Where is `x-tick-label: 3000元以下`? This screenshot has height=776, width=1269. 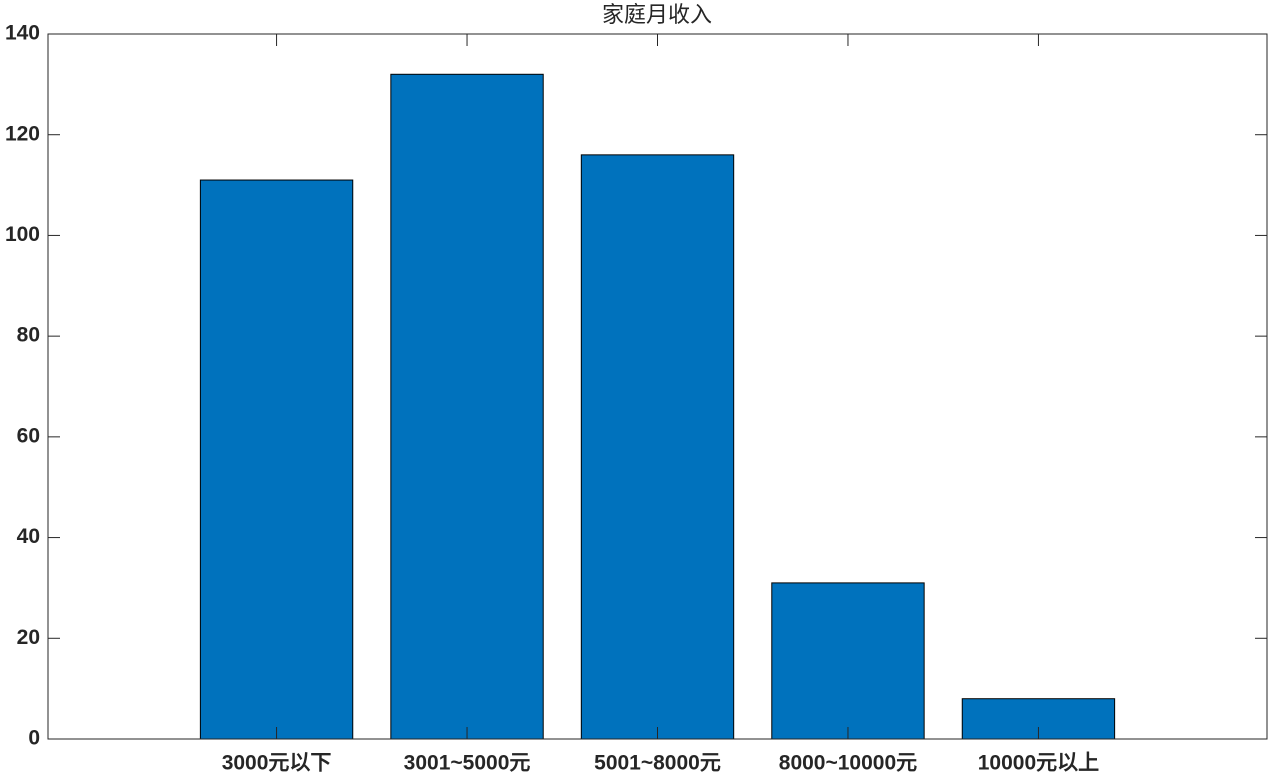 x-tick-label: 3000元以下 is located at coordinates (277, 763).